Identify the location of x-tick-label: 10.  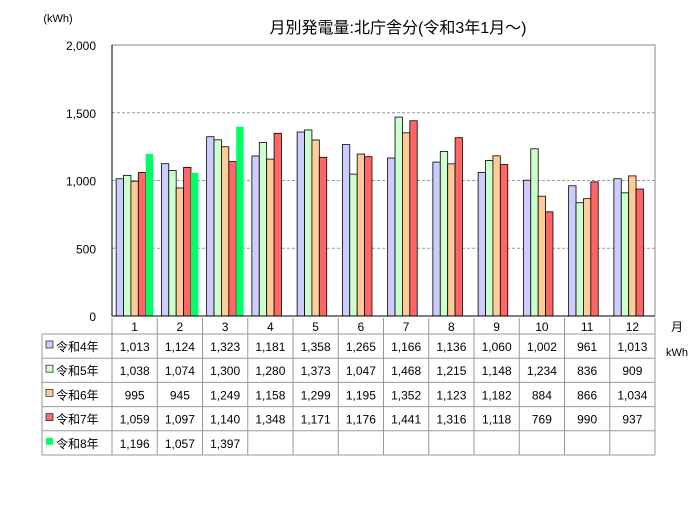
(542, 327).